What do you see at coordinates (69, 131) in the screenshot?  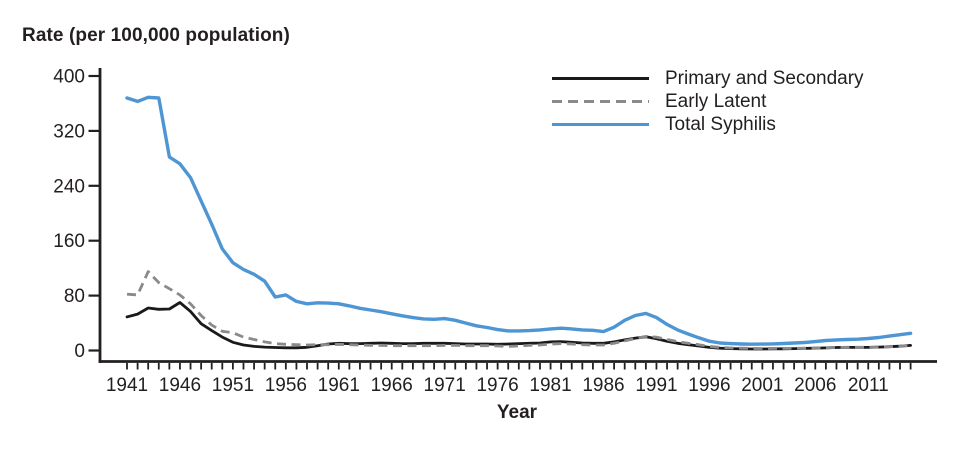 I see `y-tick-label: 320` at bounding box center [69, 131].